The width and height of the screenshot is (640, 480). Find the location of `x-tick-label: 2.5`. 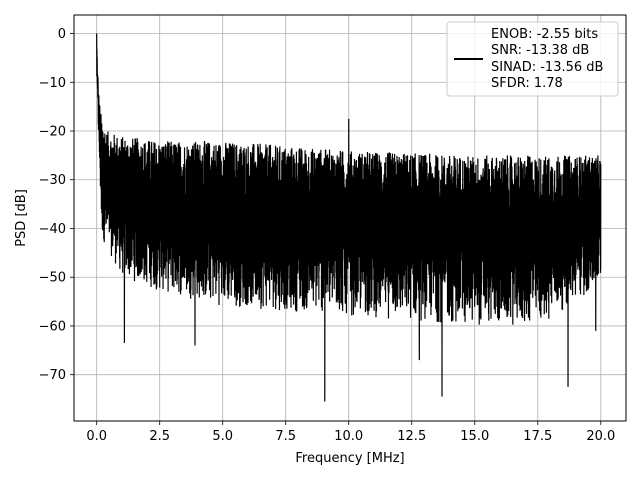

x-tick-label: 2.5 is located at coordinates (159, 436).